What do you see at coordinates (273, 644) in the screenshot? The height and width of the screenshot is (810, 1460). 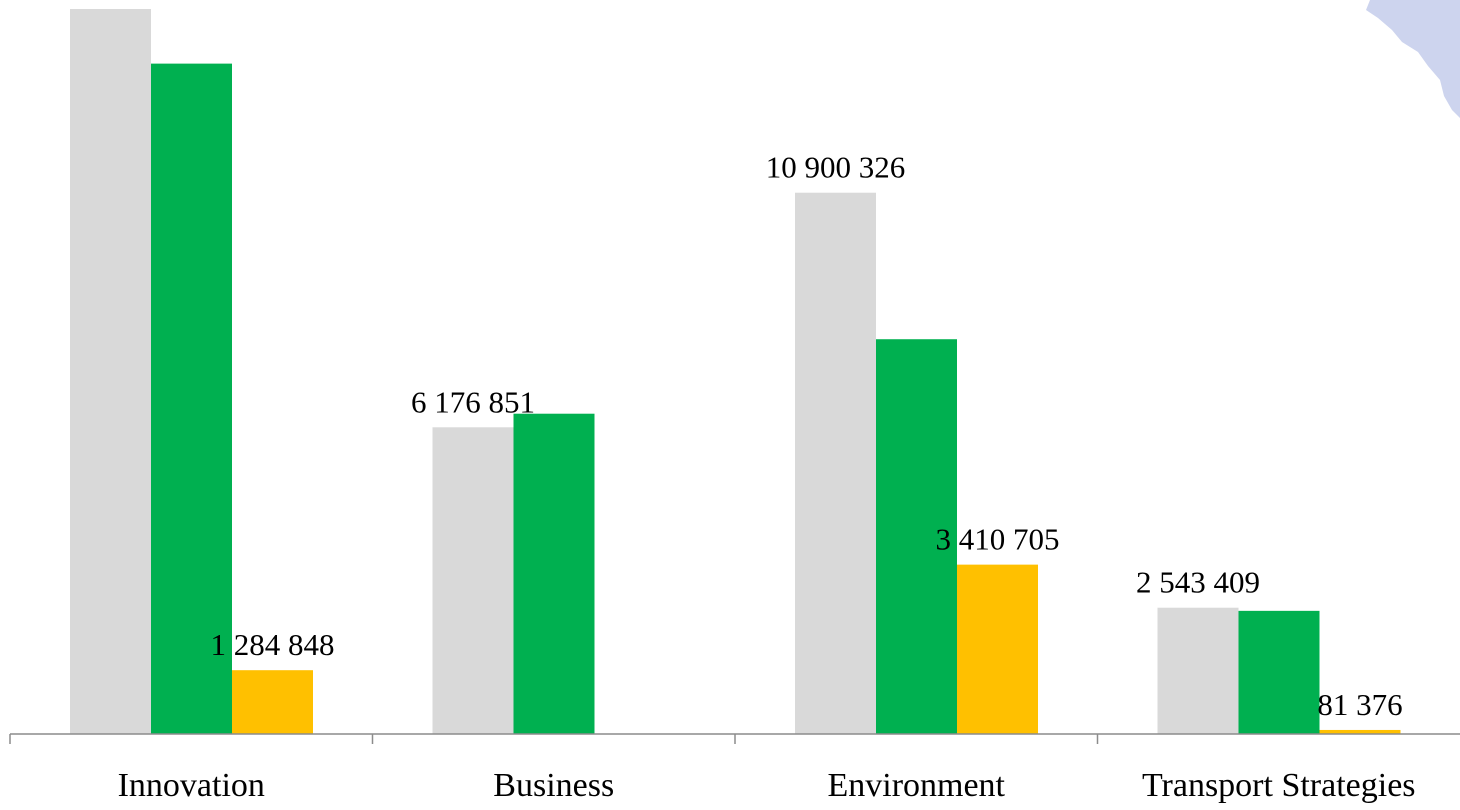 I see `data-label: 1 284 848` at bounding box center [273, 644].